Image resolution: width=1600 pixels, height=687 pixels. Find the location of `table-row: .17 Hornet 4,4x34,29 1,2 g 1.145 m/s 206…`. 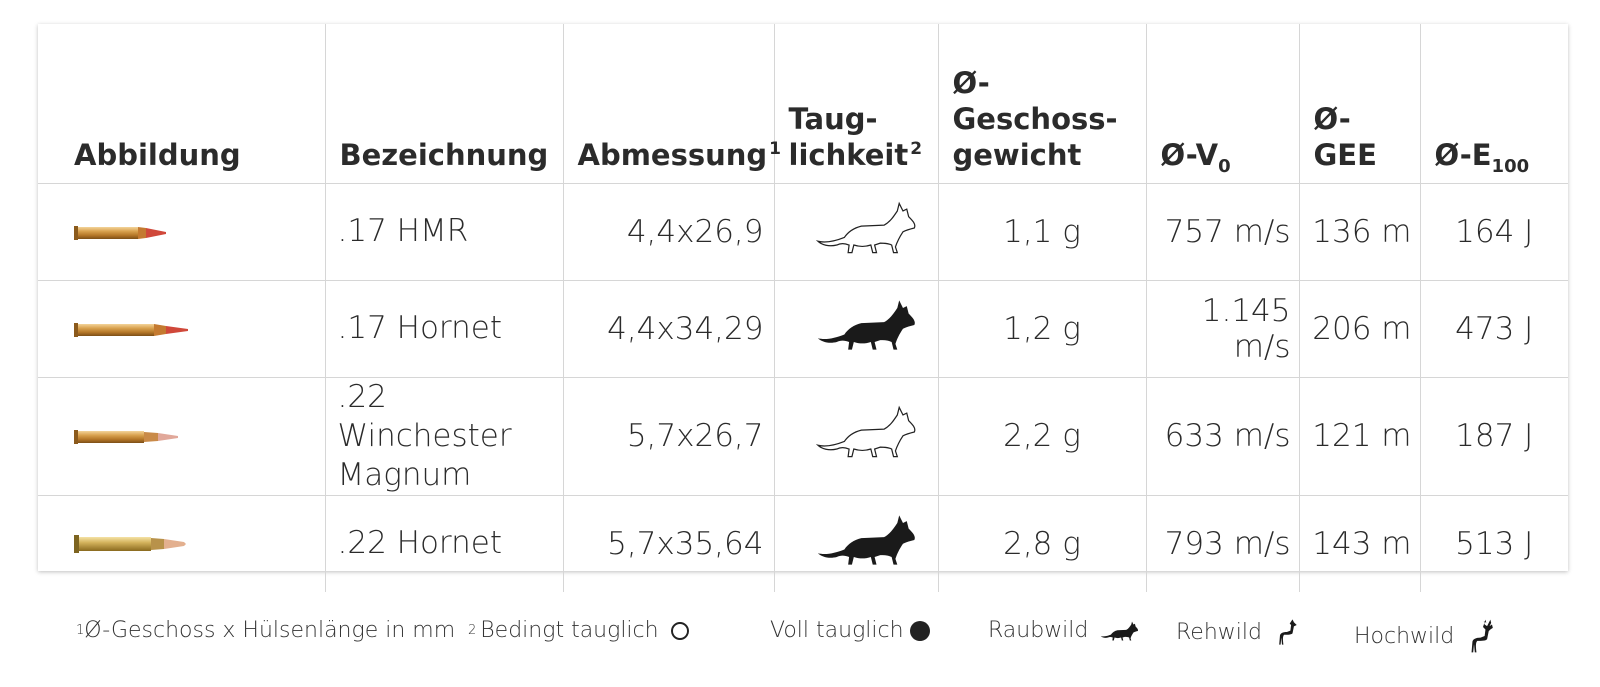

table-row: .17 Hornet 4,4x34,29 1,2 g 1.145 m/s 206… is located at coordinates (803, 329).